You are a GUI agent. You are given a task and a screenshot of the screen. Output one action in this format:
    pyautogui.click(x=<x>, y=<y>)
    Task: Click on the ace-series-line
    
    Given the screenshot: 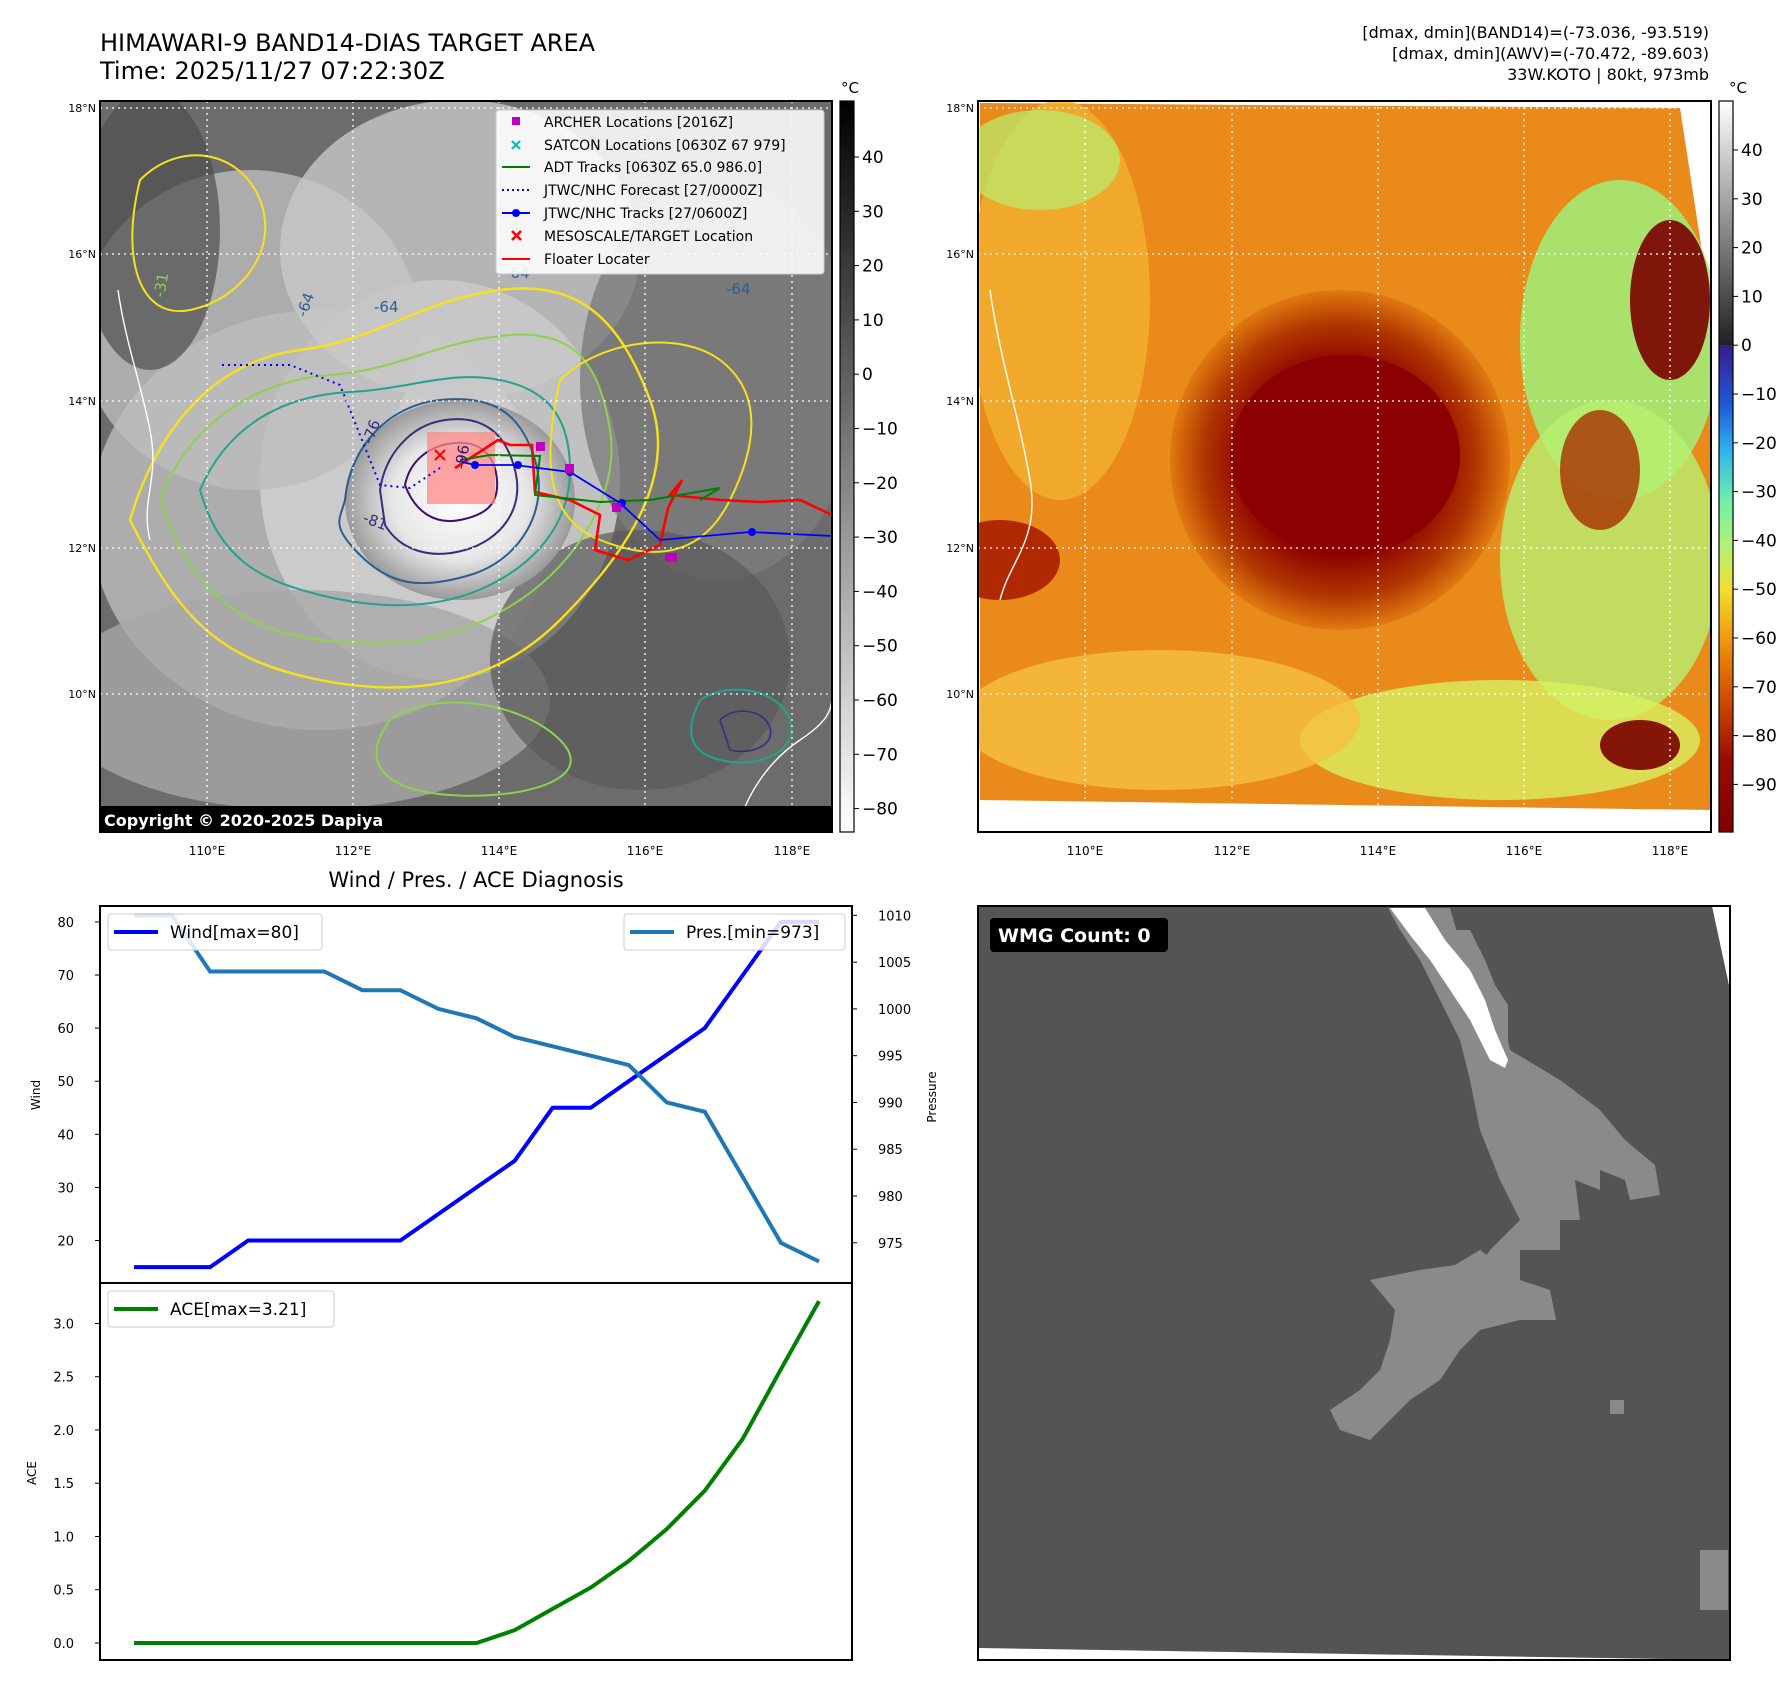 What is the action you would take?
    pyautogui.click(x=477, y=1472)
    